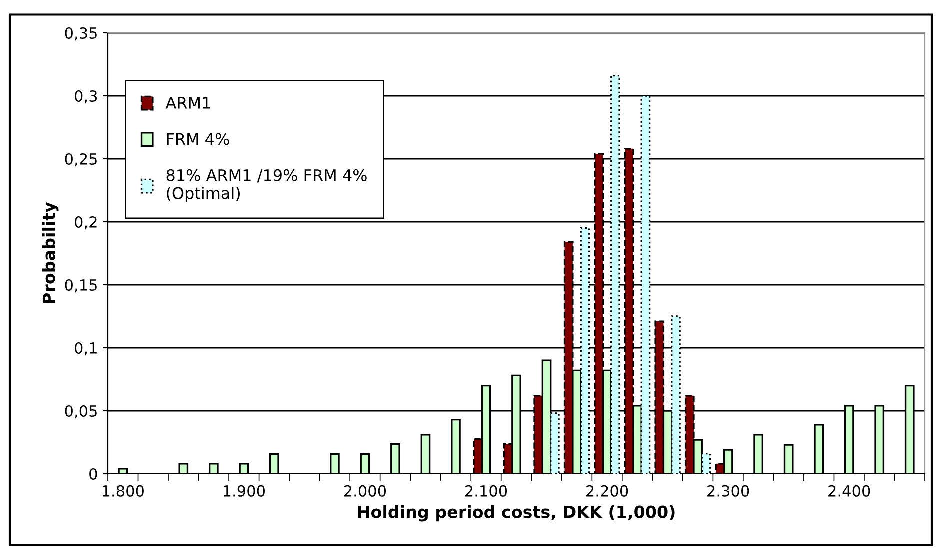 The image size is (937, 548). What do you see at coordinates (365, 491) in the screenshot?
I see `x-tick-label: 2.000` at bounding box center [365, 491].